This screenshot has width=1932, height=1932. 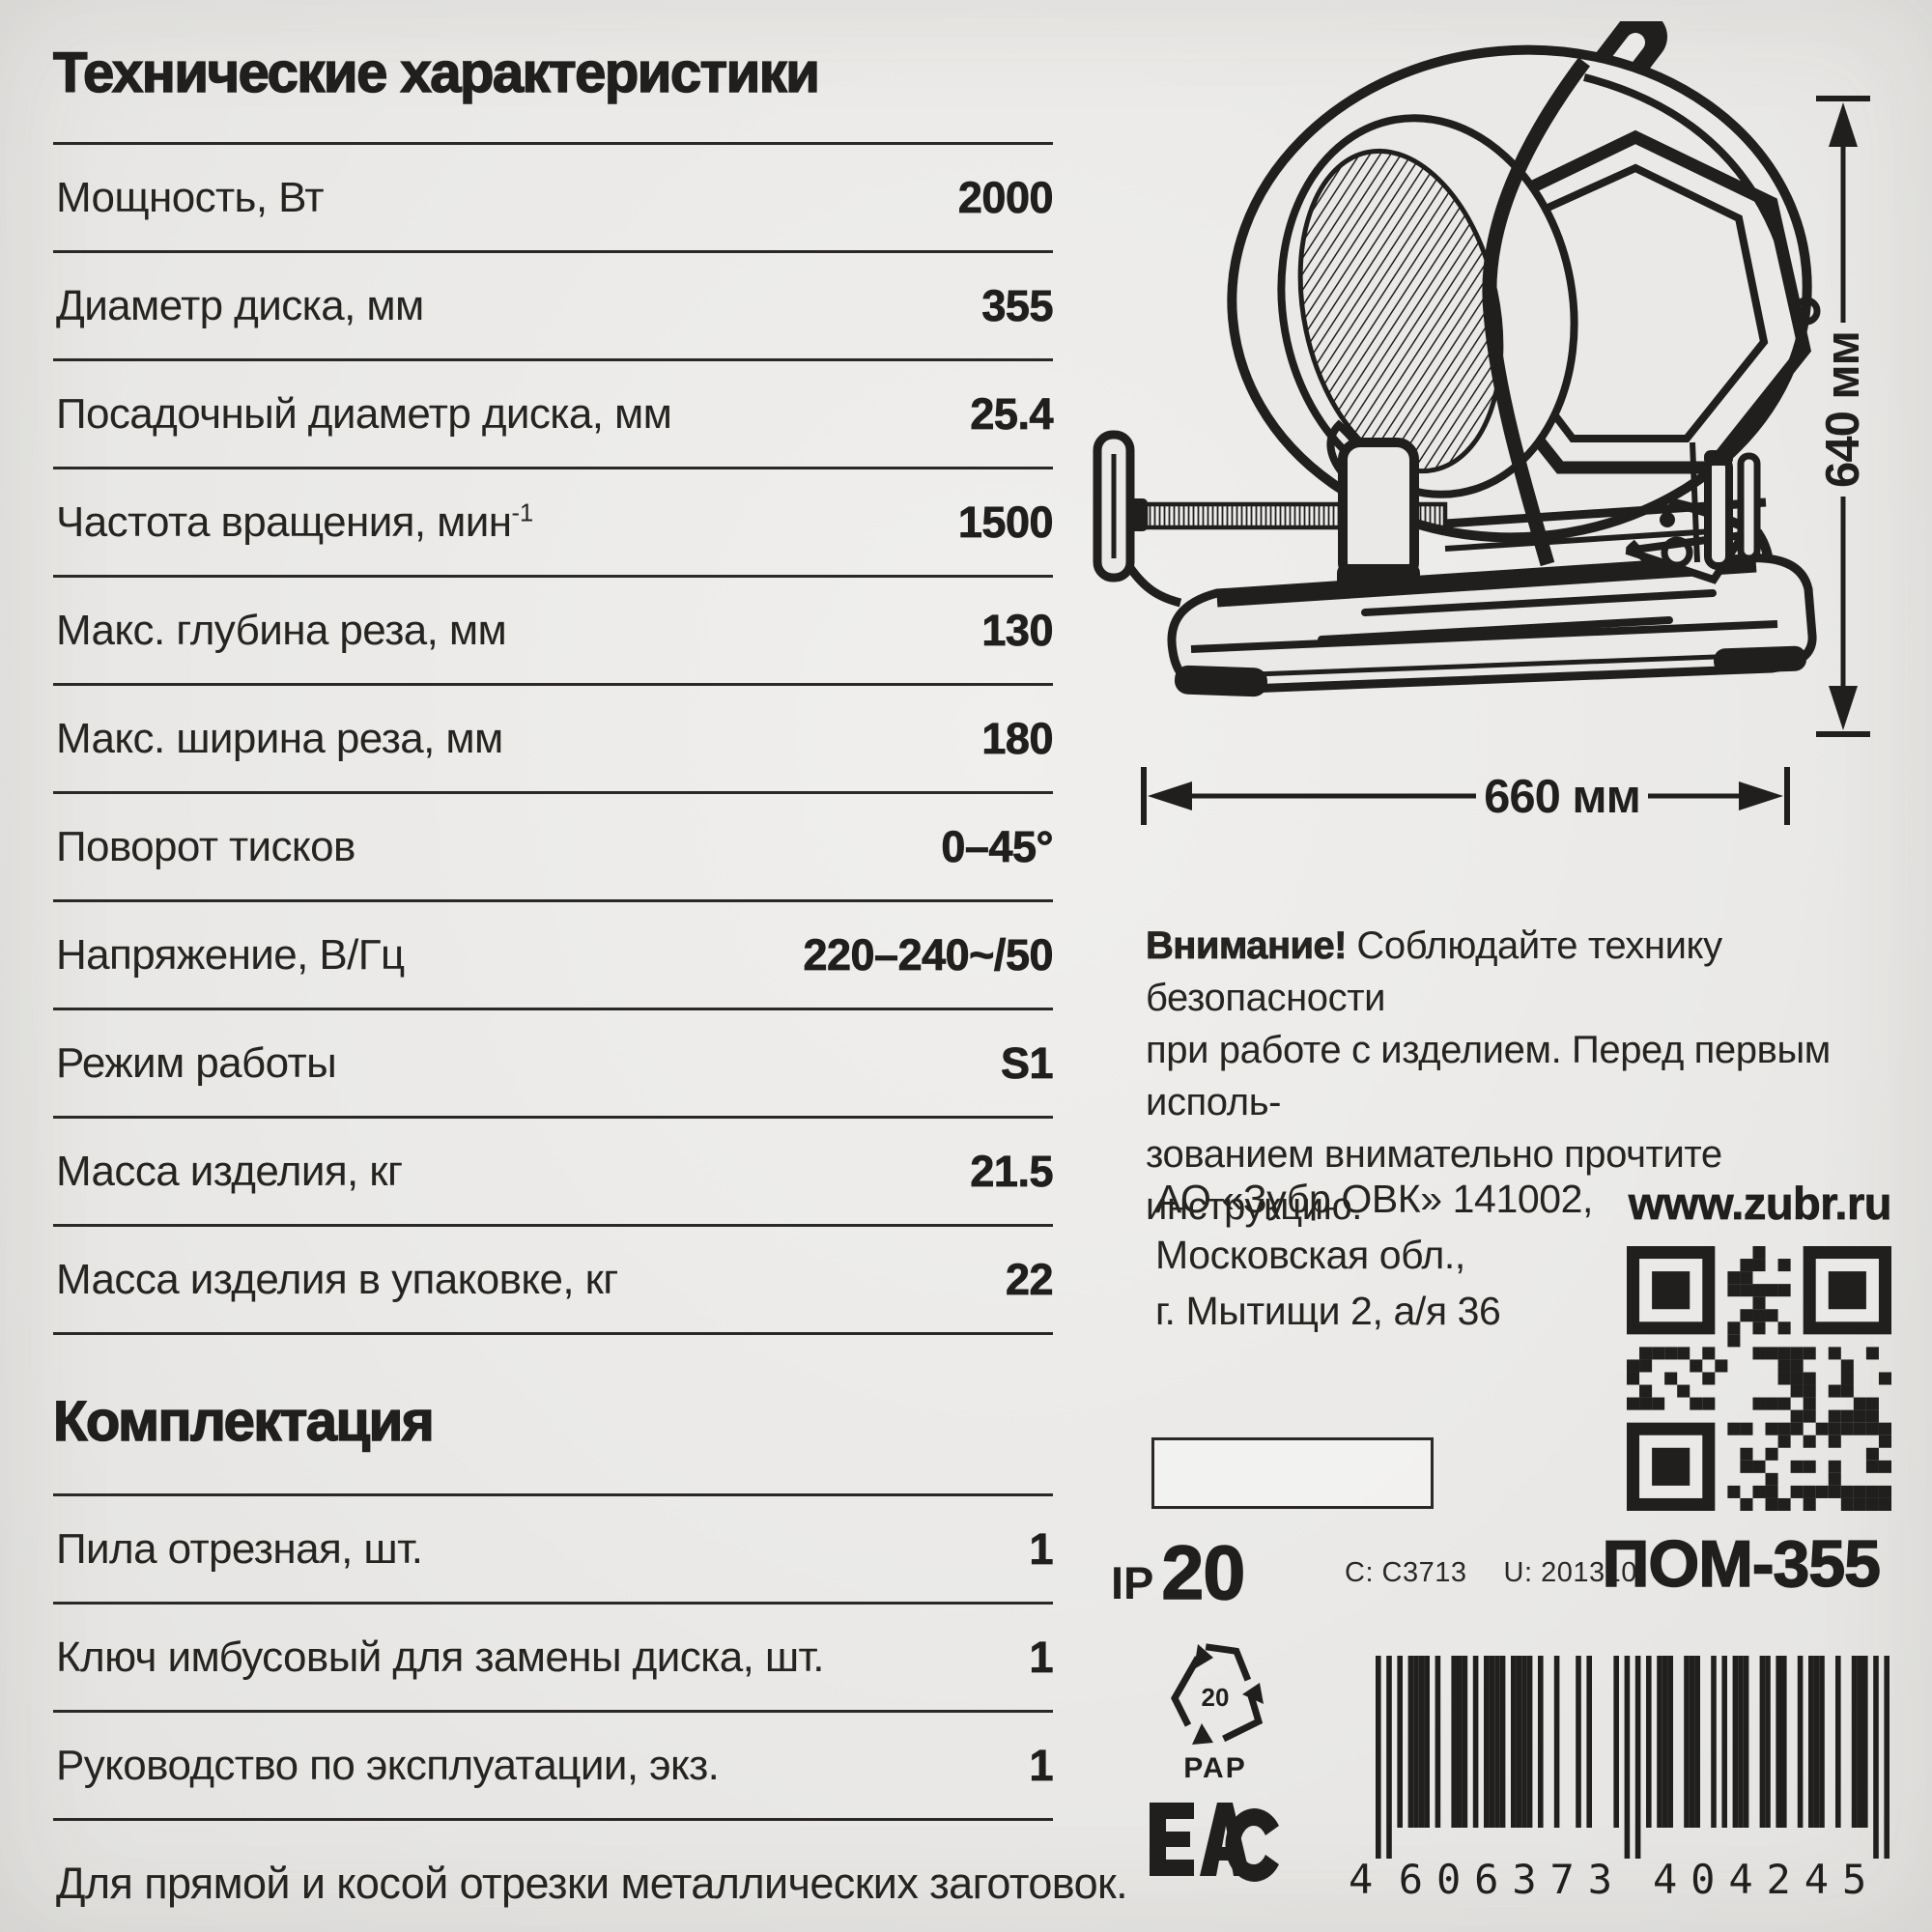 I want to click on address-line: г. Мытищи 2, а/я 36, so click(x=1328, y=1311).